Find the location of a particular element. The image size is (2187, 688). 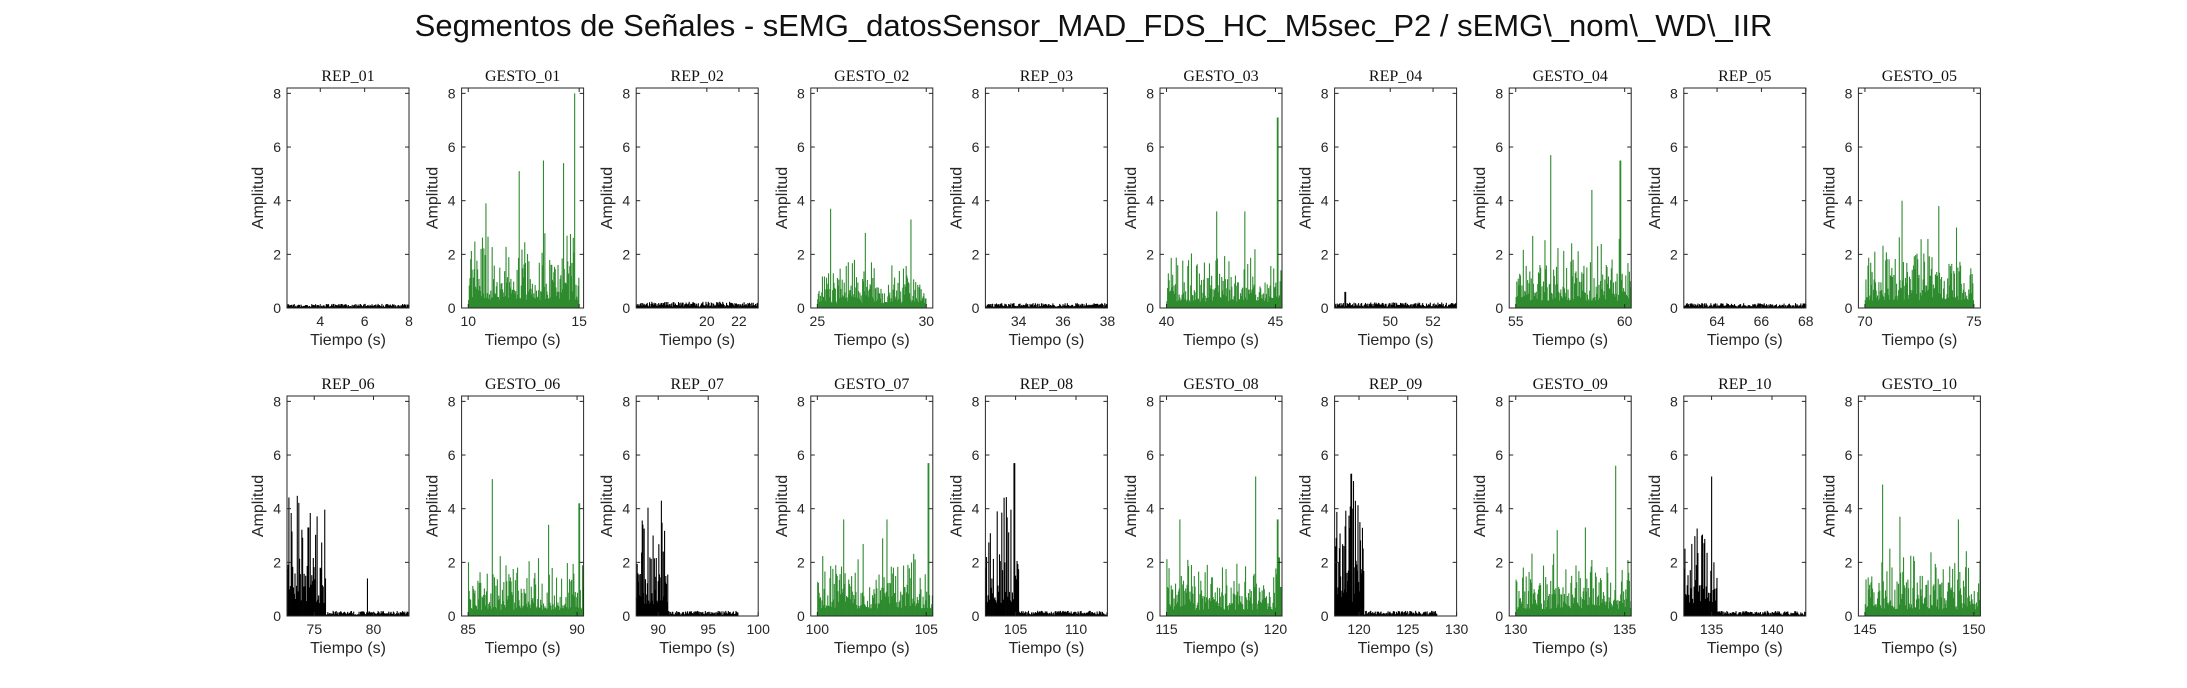

subplot-title: GESTO_03 is located at coordinates (1220, 76).